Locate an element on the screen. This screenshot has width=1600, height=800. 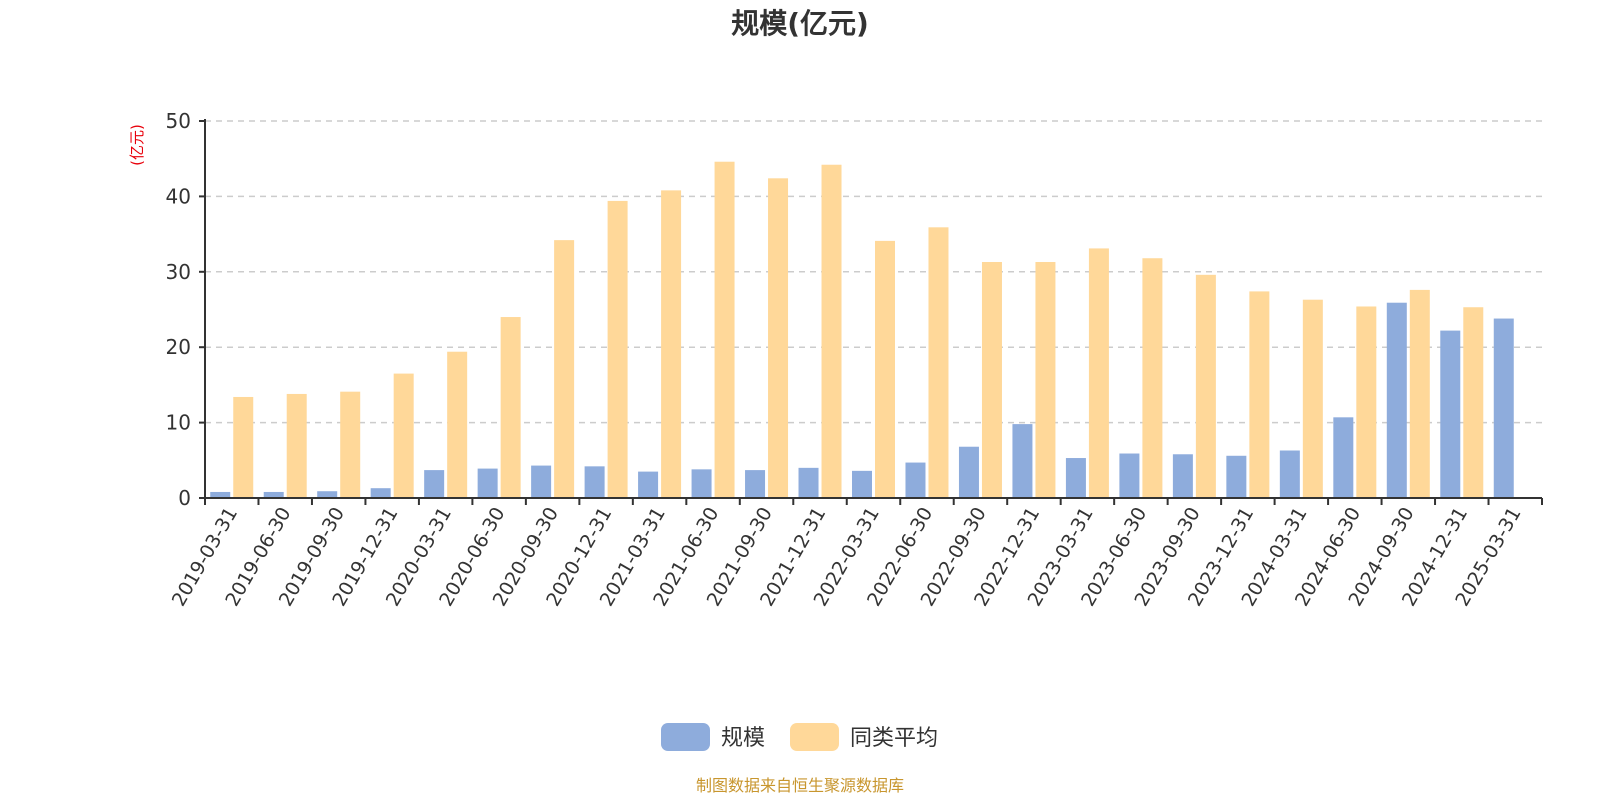
y-axis-unit: (亿元) is located at coordinates (137, 145).